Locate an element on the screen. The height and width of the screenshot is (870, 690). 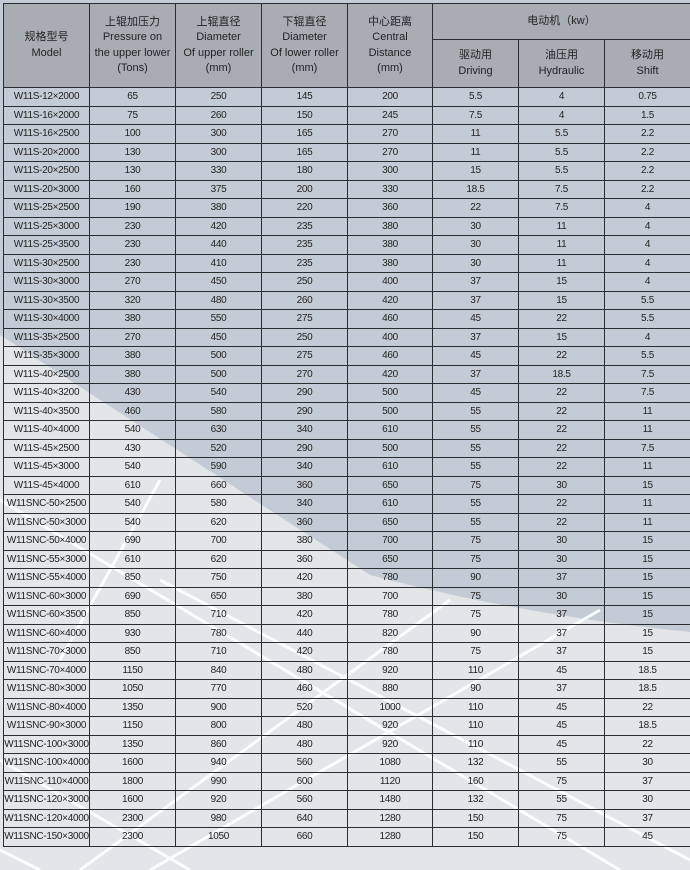
table-row: W11SNC-60×3000 690 650 380 700 75 30 15 is located at coordinates (346, 596).